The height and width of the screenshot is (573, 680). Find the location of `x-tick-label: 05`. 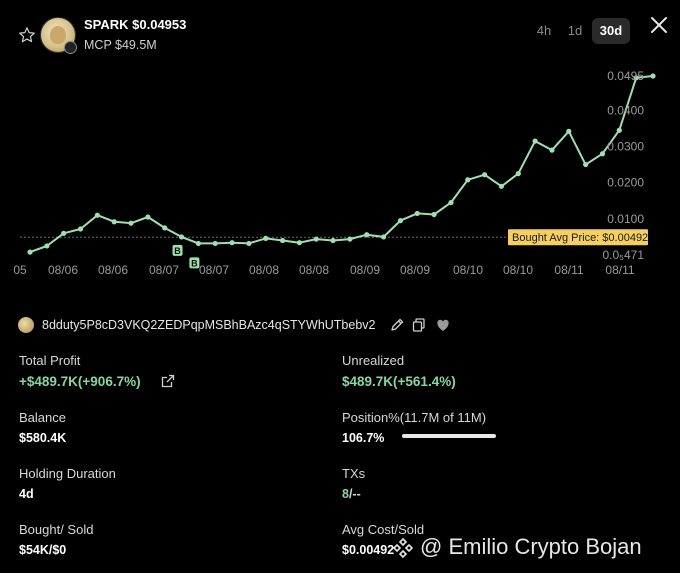

x-tick-label: 05 is located at coordinates (20, 270).